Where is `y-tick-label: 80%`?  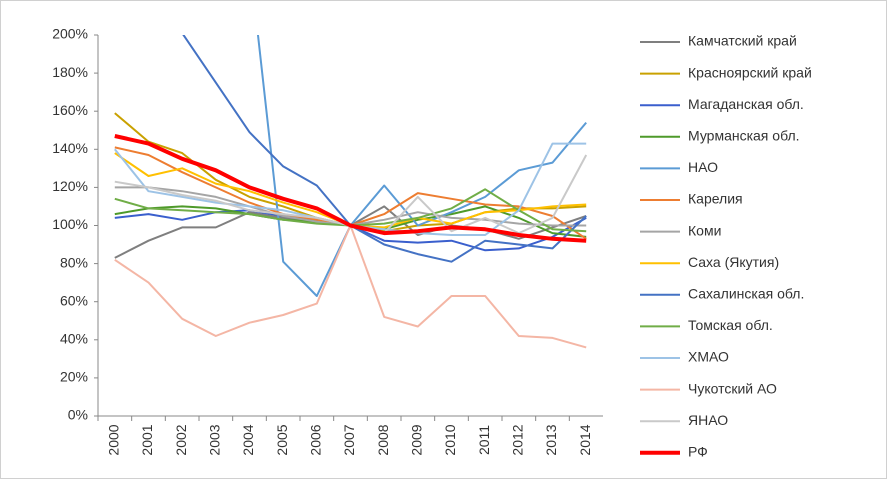
y-tick-label: 80% is located at coordinates (74, 262).